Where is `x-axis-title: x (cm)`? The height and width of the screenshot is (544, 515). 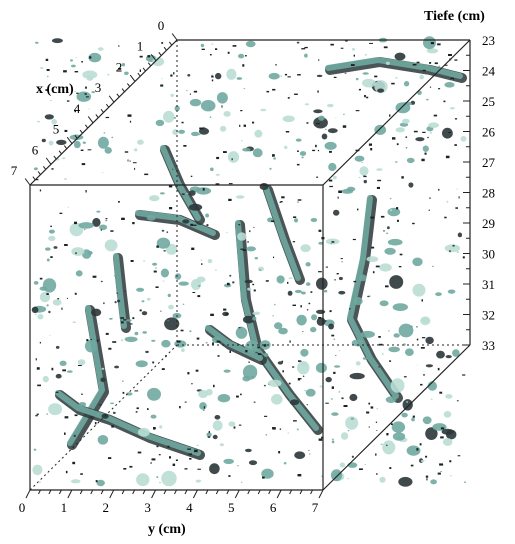
x-axis-title: x (cm) is located at coordinates (55, 89).